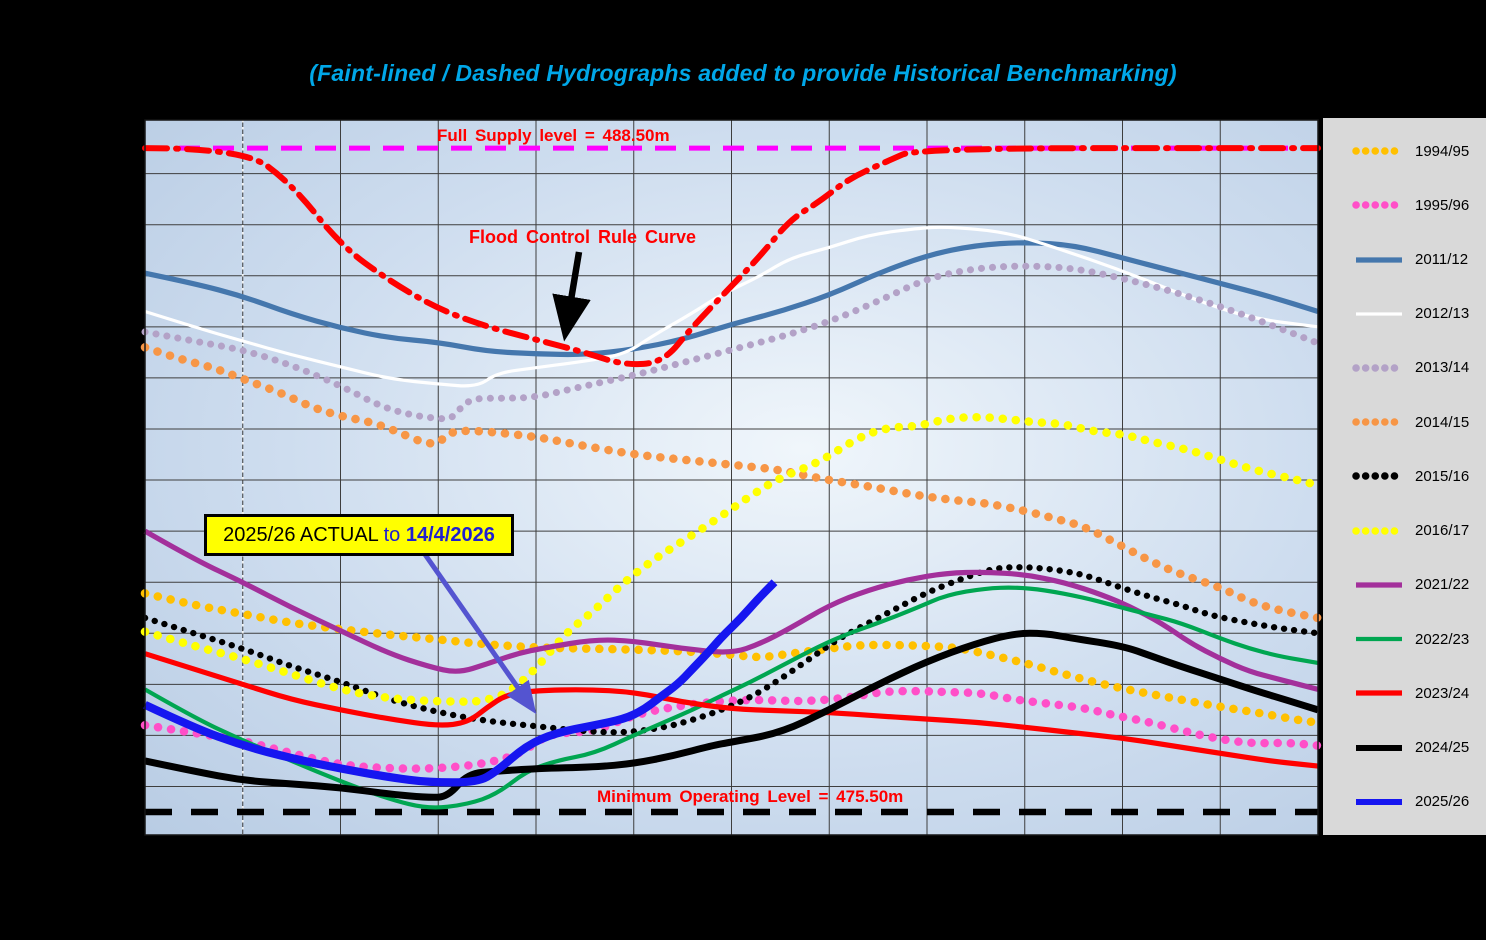 This screenshot has height=940, width=1486. I want to click on legend-label: 2014/15, so click(1442, 422).